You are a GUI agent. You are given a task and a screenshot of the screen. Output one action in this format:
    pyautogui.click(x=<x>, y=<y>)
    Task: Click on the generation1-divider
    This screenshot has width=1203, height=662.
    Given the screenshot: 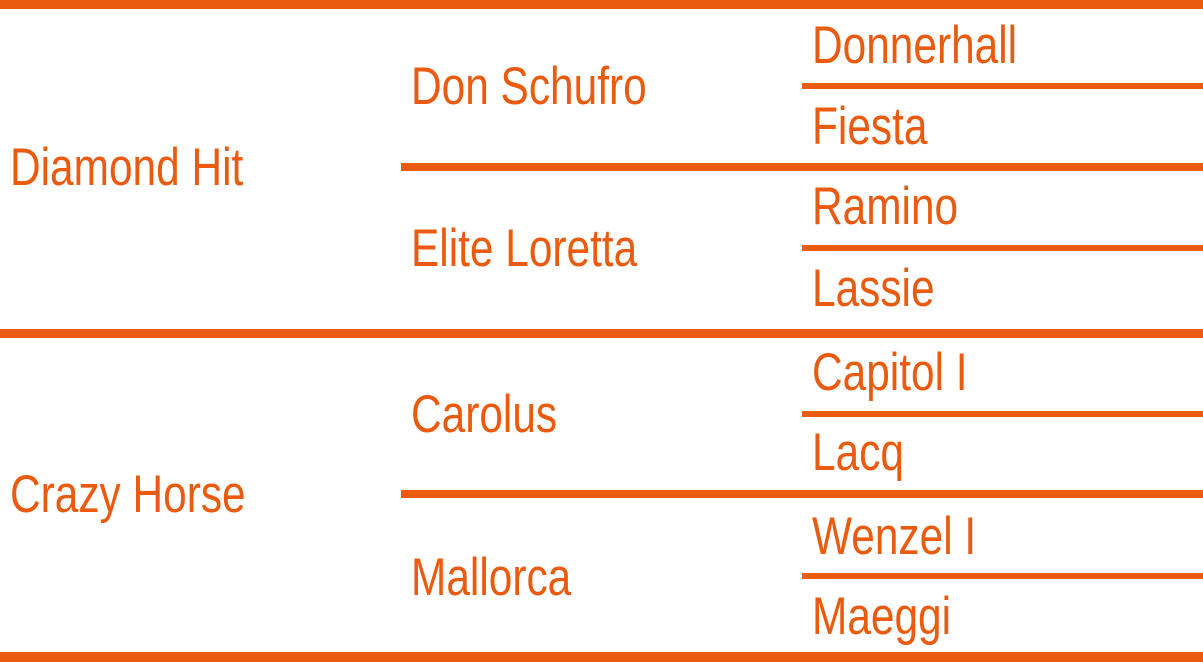 What is the action you would take?
    pyautogui.click(x=601, y=333)
    